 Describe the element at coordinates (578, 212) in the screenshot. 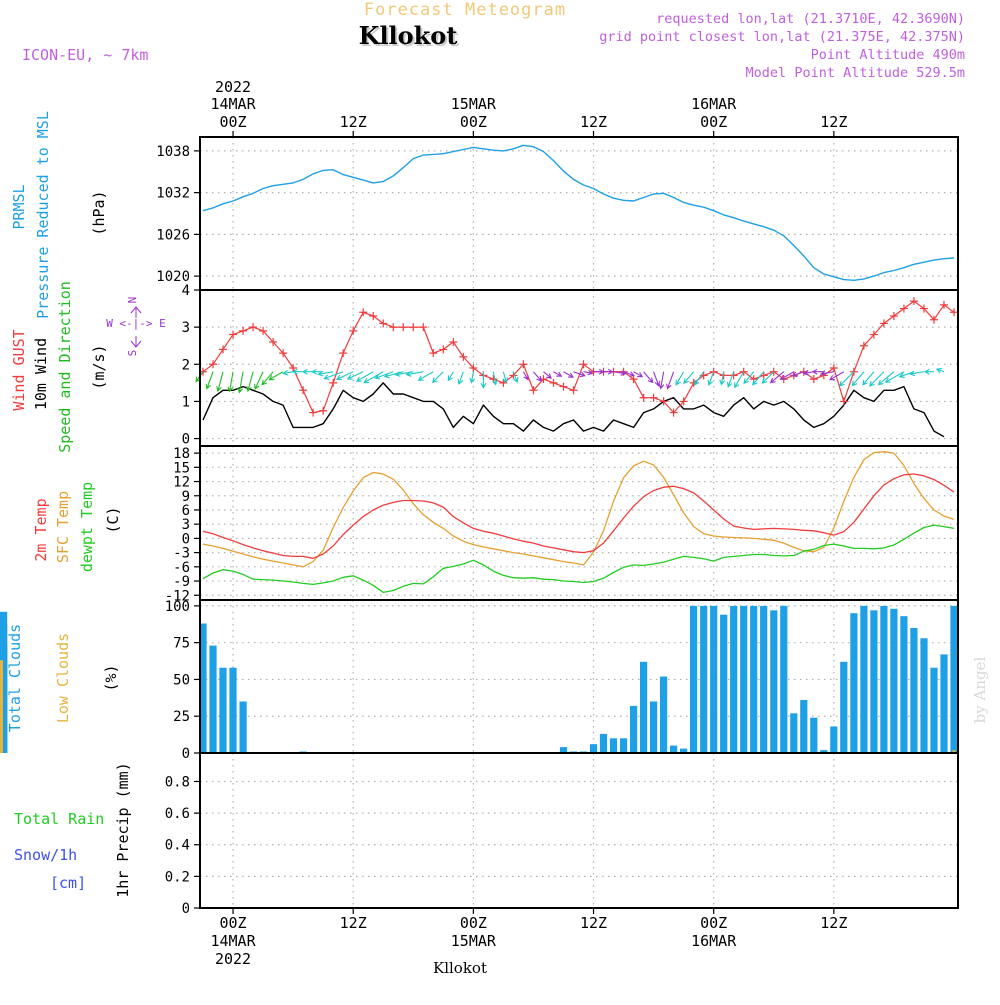

I see `pressure-line` at that location.